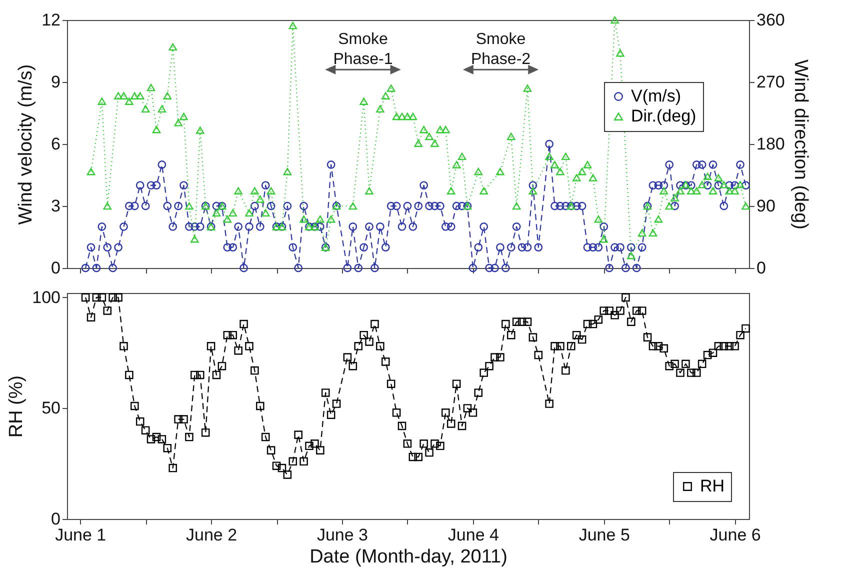 The image size is (847, 582). I want to click on y2-tick-label: 180, so click(770, 144).